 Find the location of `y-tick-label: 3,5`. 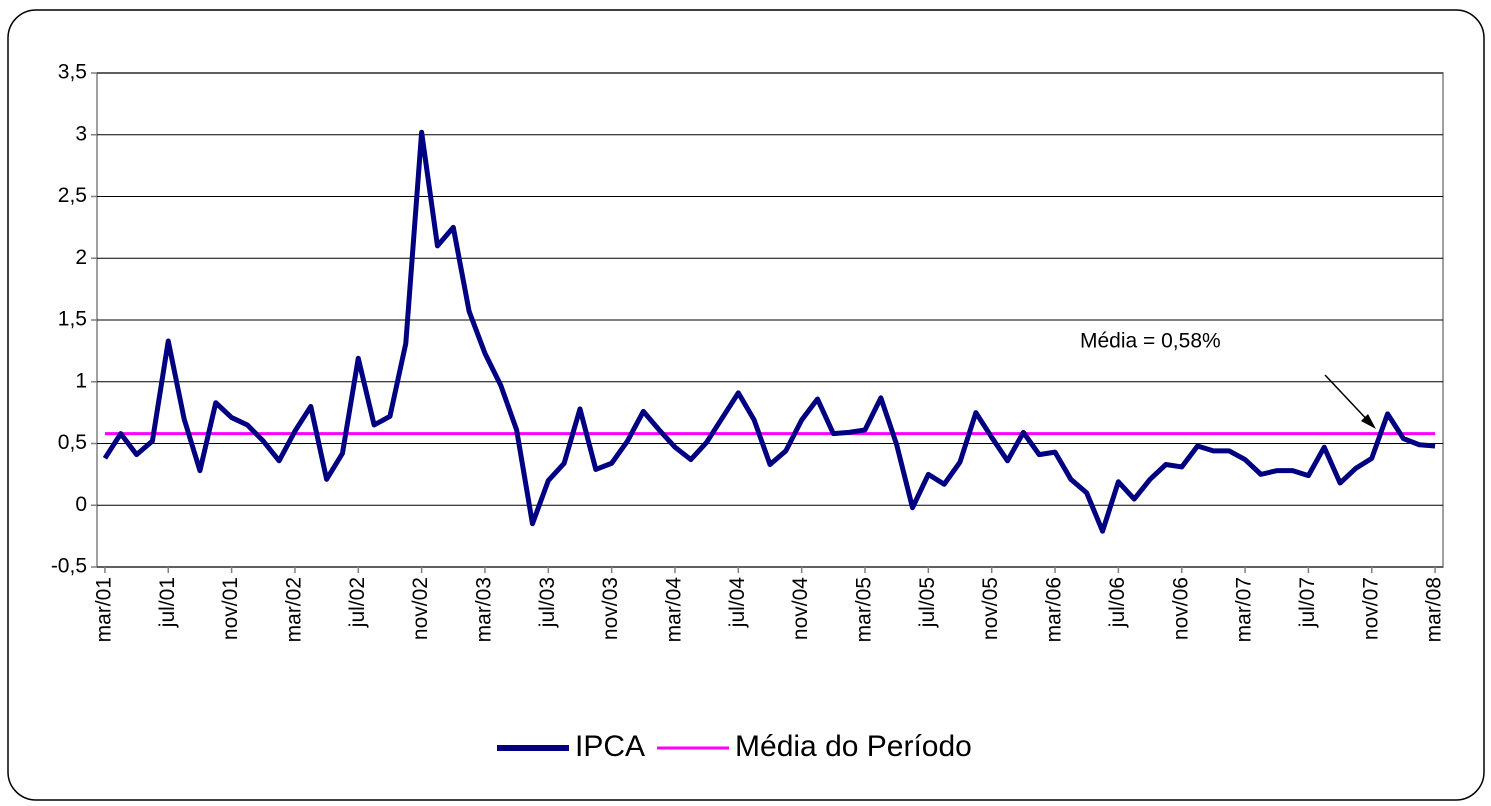

y-tick-label: 3,5 is located at coordinates (72, 72).